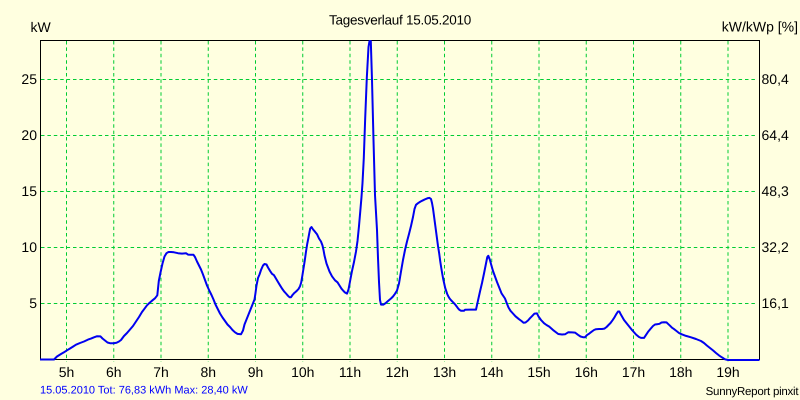 Image resolution: width=800 pixels, height=400 pixels. What do you see at coordinates (397, 372) in the screenshot?
I see `svg-text: 12h` at bounding box center [397, 372].